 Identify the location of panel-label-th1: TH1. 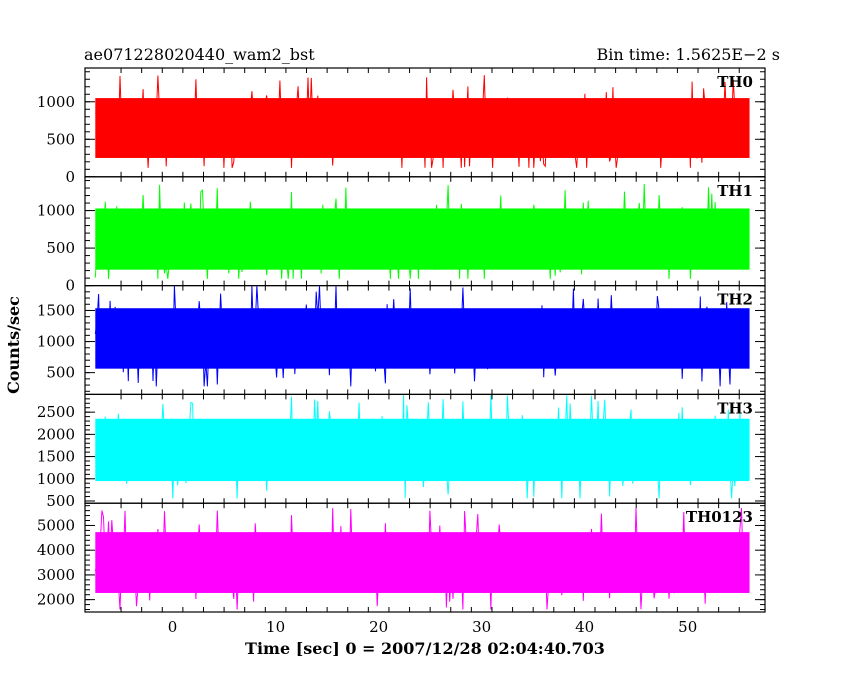
(735, 191).